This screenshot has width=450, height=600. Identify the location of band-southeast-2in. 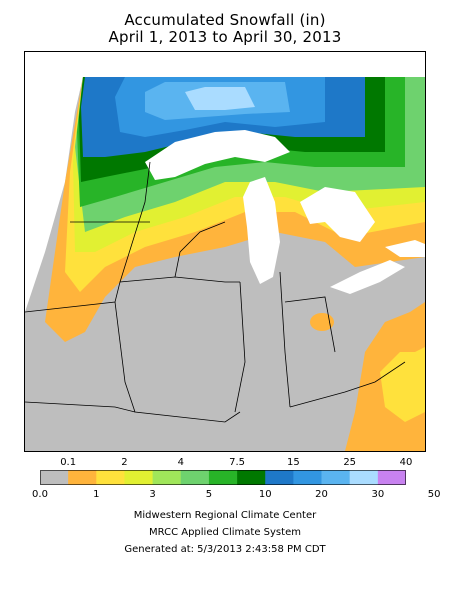
(402, 384).